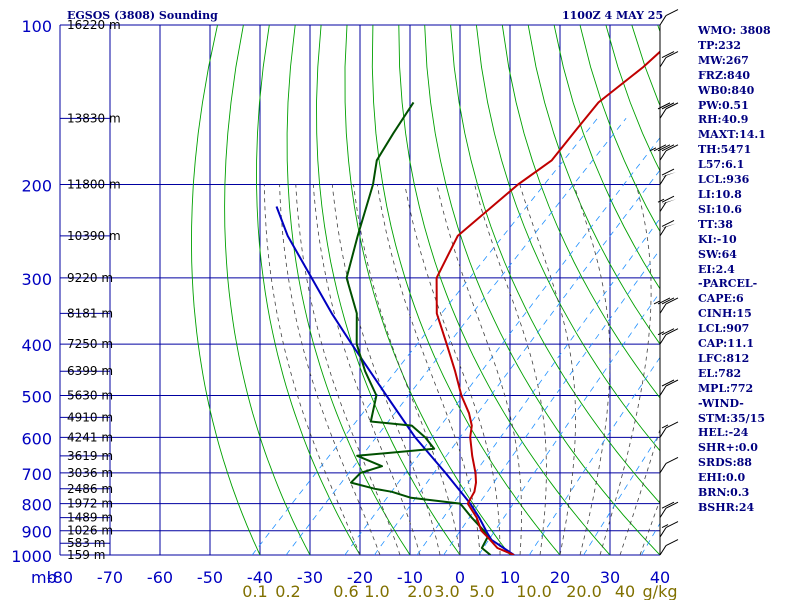 This screenshot has width=800, height=600. What do you see at coordinates (723, 105) in the screenshot?
I see `index-item: PW:0.51` at bounding box center [723, 105].